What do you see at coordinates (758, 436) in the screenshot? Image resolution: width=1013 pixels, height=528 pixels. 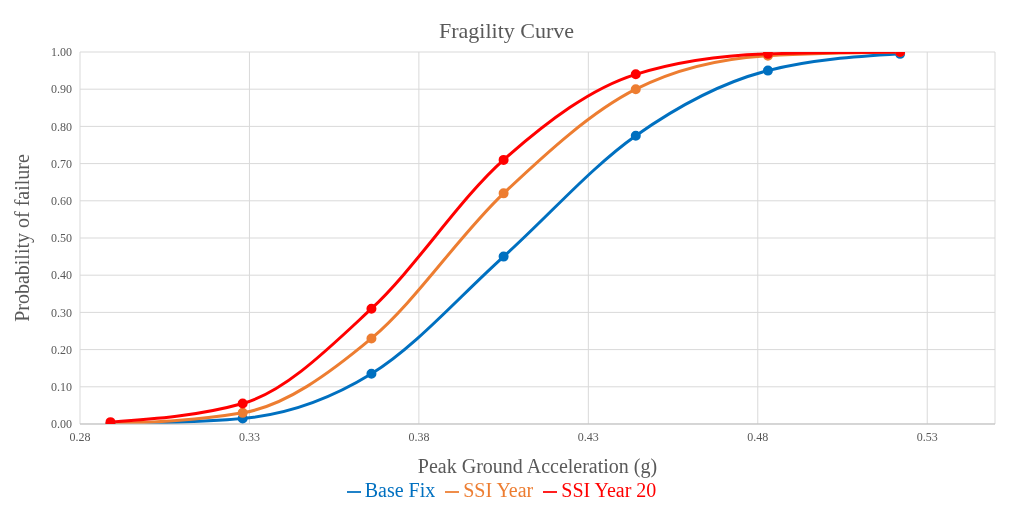 I see `x-tick-label: 0.48` at bounding box center [758, 436].